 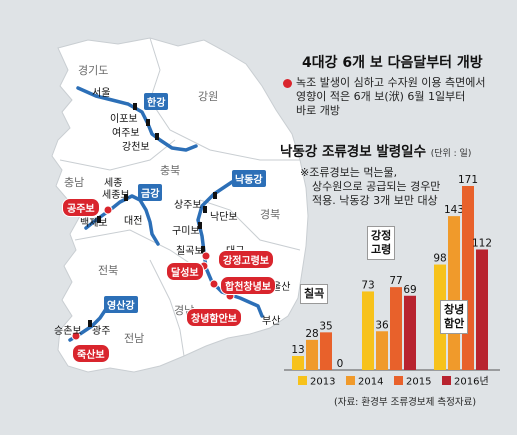 What do you see at coordinates (214, 284) in the screenshot?
I see `weir-marker-hapcheon` at bounding box center [214, 284].